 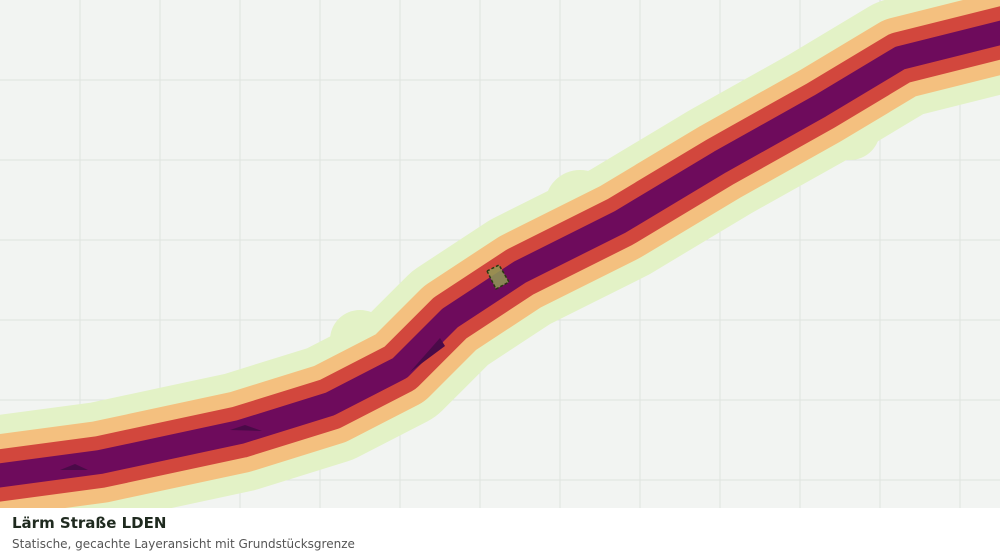 What do you see at coordinates (498, 277) in the screenshot?
I see `parcel-boundary` at bounding box center [498, 277].